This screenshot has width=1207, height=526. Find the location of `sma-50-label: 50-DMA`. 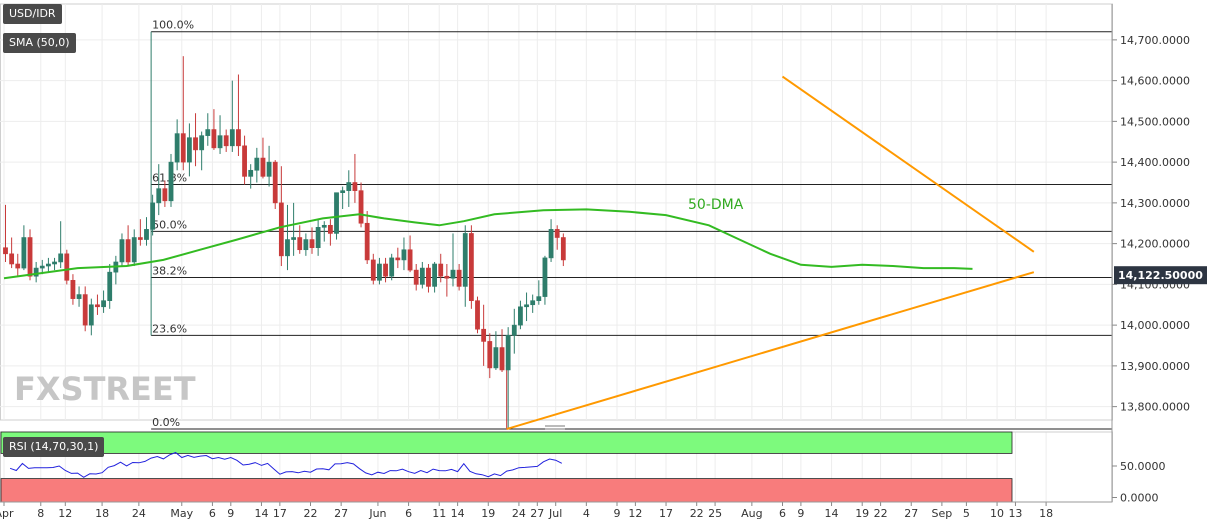

sma-50-label: 50-DMA is located at coordinates (716, 205).